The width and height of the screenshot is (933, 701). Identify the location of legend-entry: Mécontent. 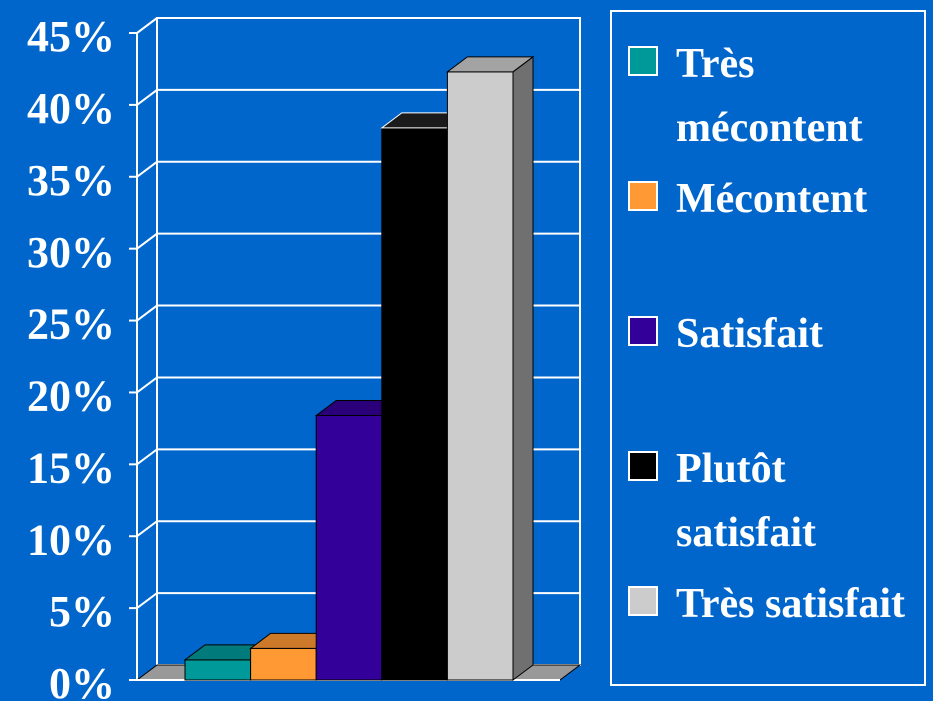
(772, 199).